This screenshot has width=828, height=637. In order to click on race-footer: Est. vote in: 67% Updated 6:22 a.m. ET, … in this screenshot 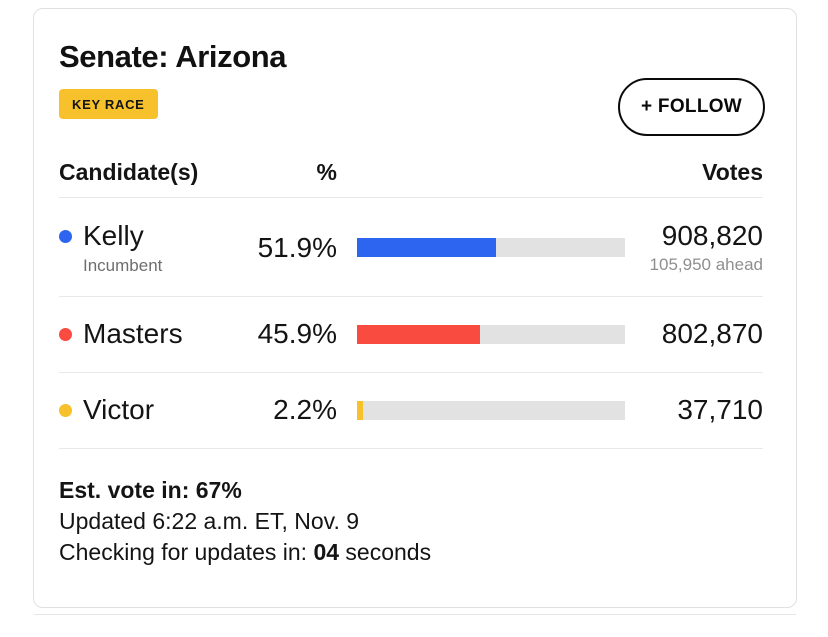, I will do `click(411, 521)`.